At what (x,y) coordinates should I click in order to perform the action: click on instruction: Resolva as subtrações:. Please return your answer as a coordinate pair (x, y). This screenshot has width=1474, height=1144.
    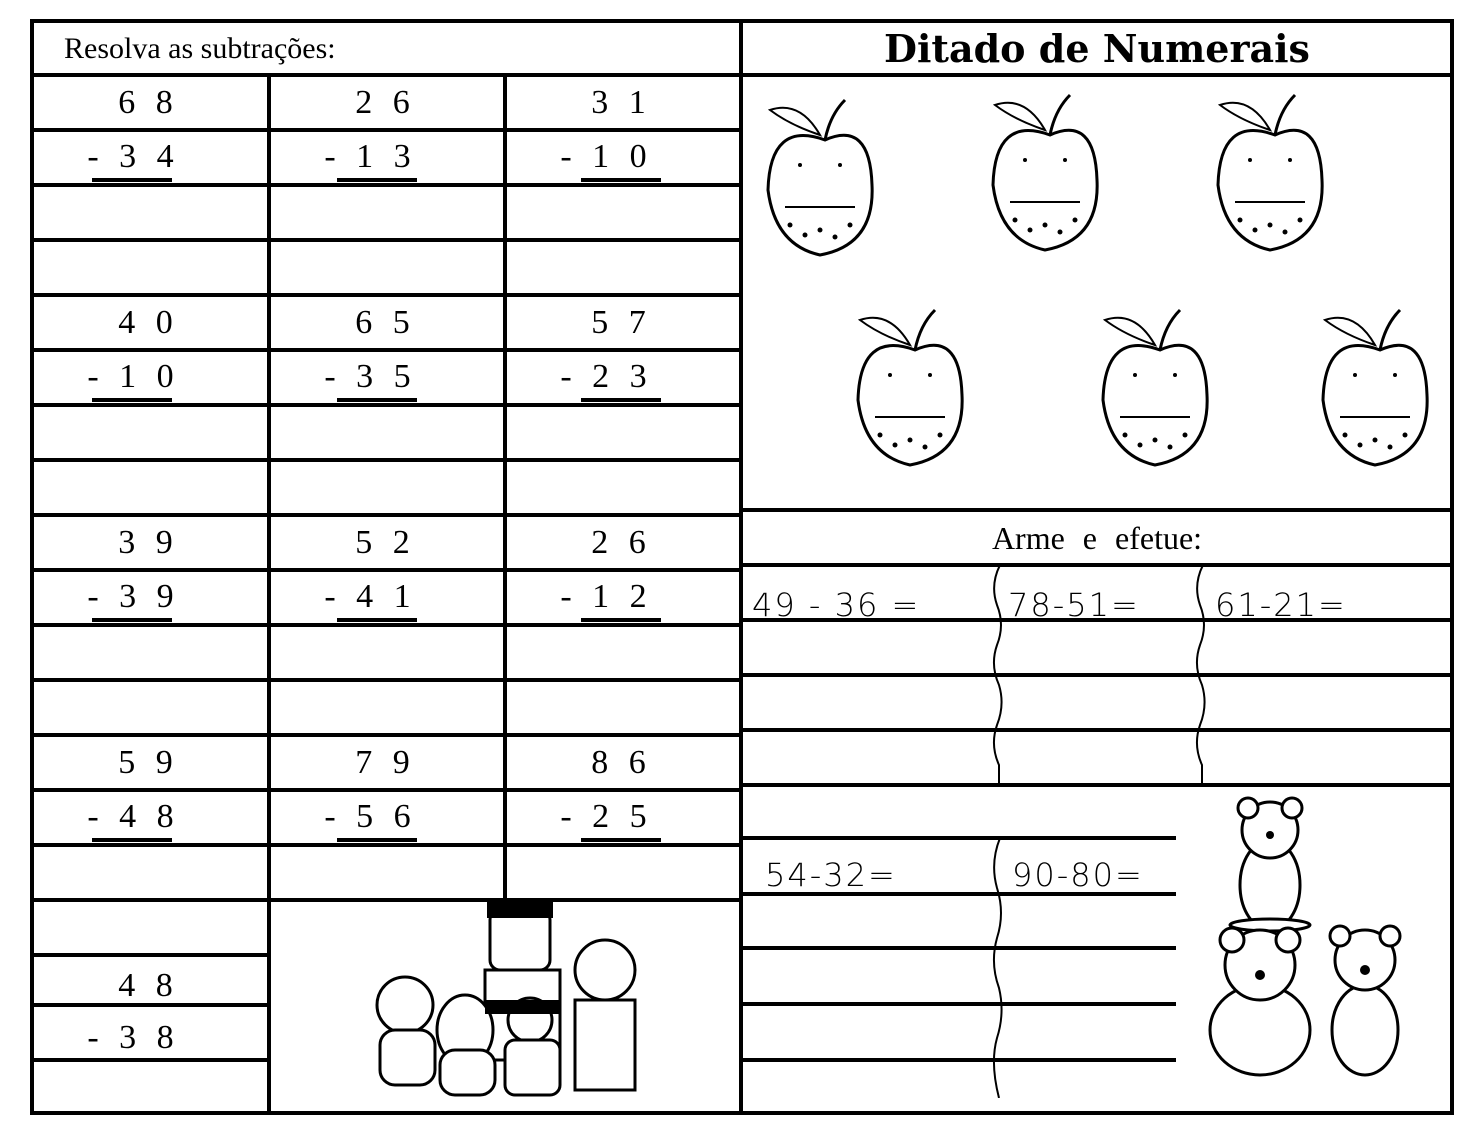
    Looking at the image, I should click on (200, 48).